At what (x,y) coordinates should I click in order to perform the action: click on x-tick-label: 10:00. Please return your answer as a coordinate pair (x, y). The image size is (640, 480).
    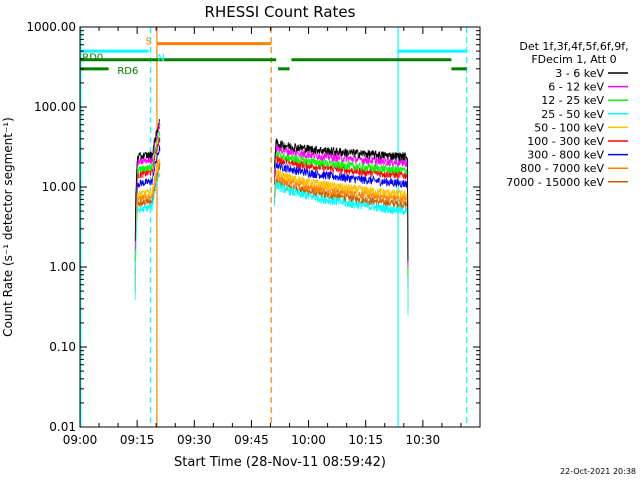
    Looking at the image, I should click on (308, 440).